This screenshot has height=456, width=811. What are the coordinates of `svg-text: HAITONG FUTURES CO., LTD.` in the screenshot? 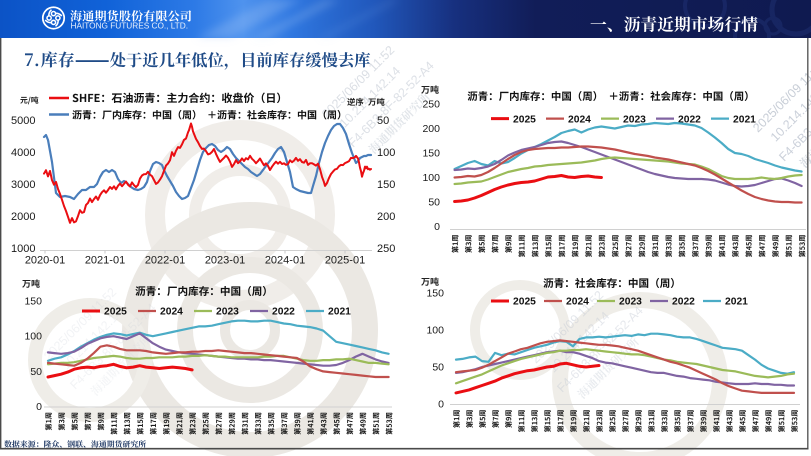 It's located at (130, 26).